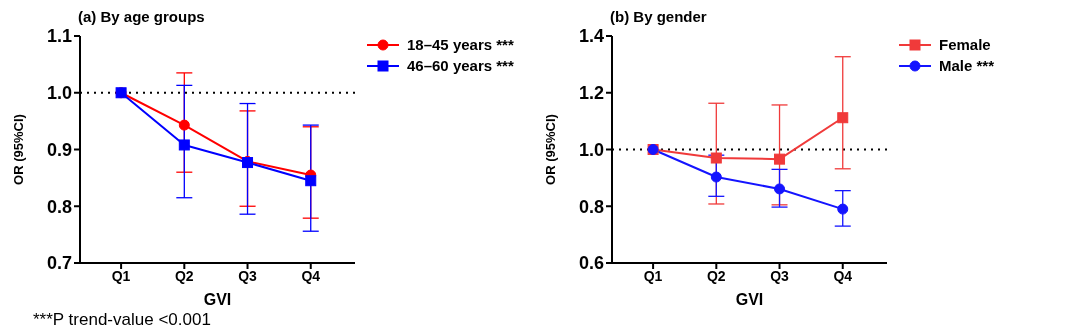  What do you see at coordinates (59, 263) in the screenshot?
I see `y-tick-label: 0.7` at bounding box center [59, 263].